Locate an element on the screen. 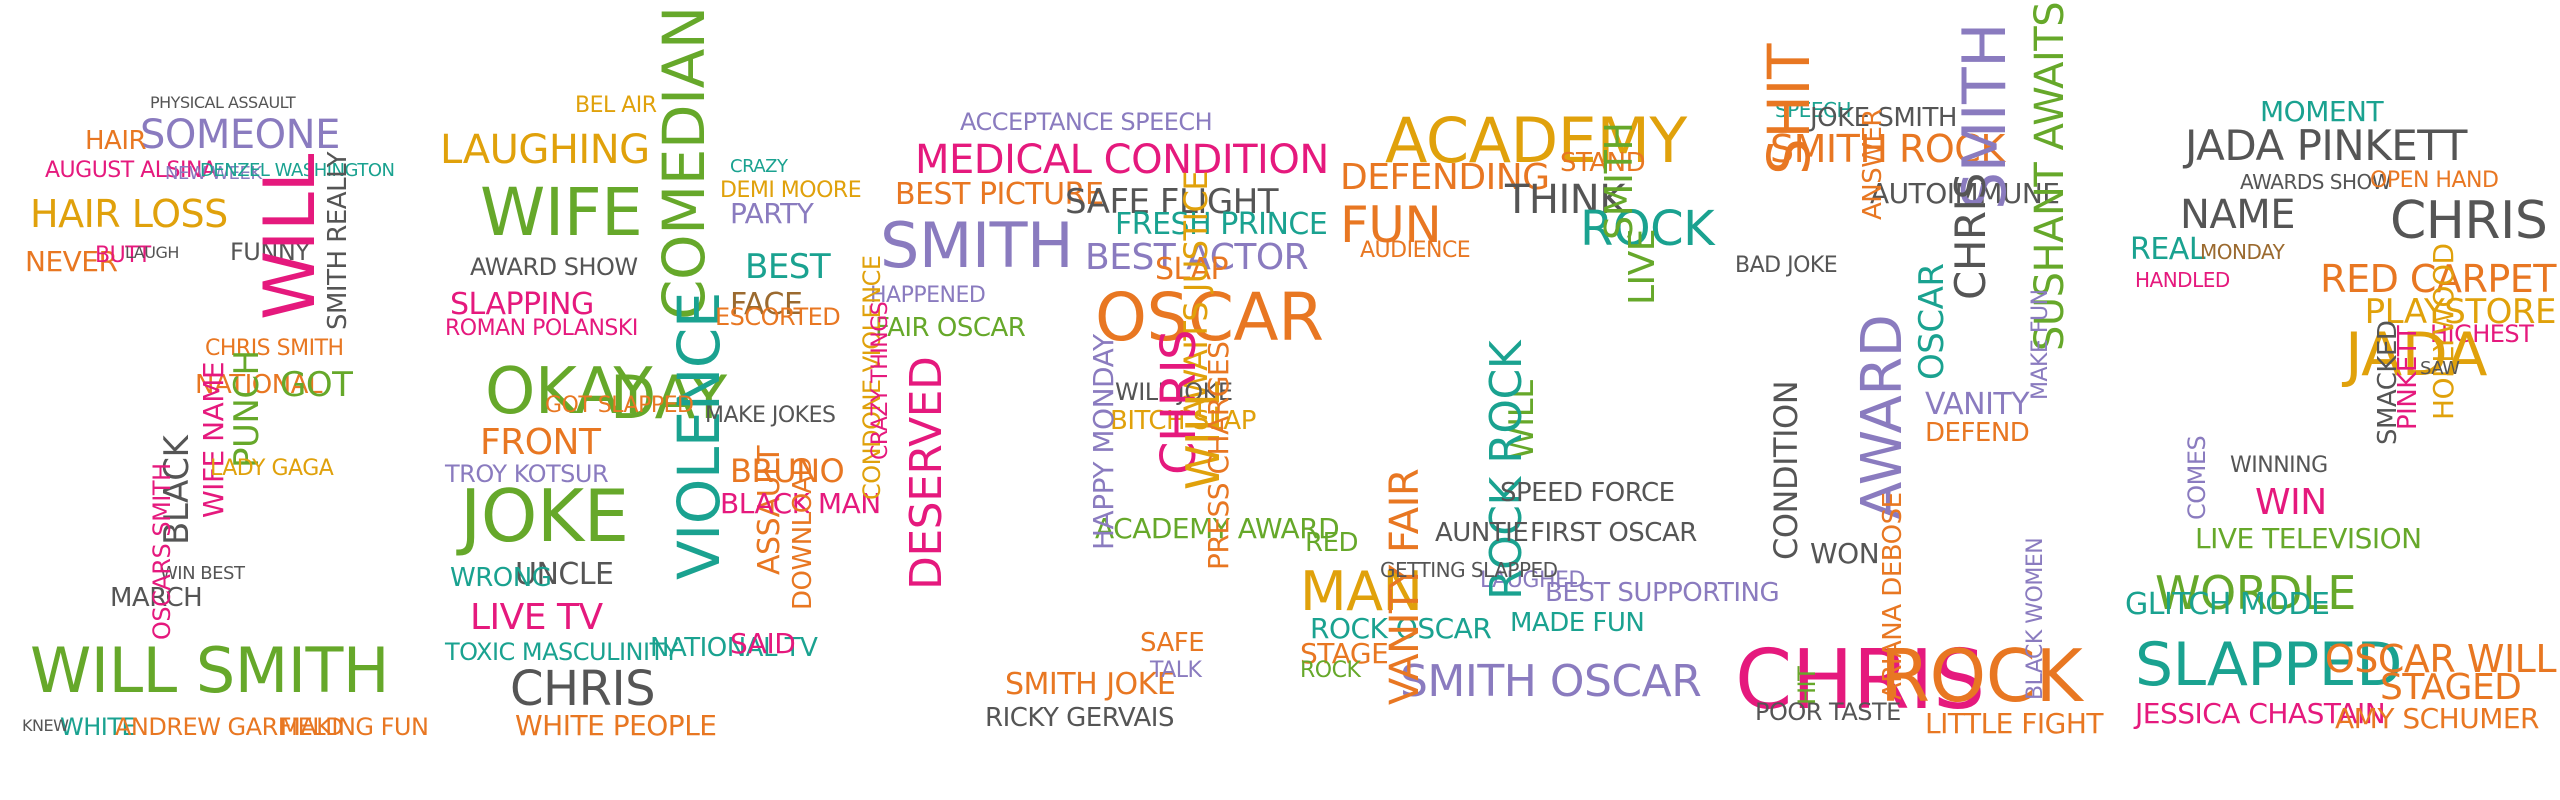 This screenshot has width=2560, height=800. word-got-slapped: GOT SLAPPED is located at coordinates (619, 405).